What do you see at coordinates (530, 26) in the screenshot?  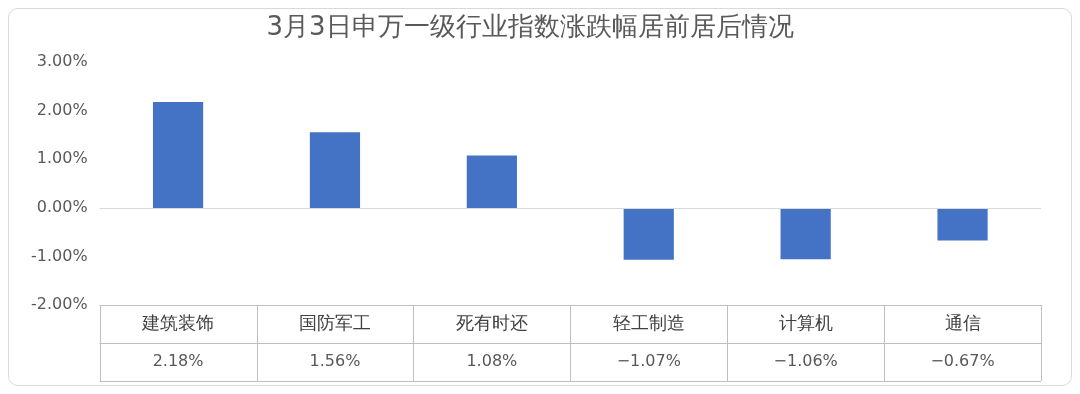 I see `chart-title: 3月3日申万一级行业指数涨跌幅居前居后情况` at bounding box center [530, 26].